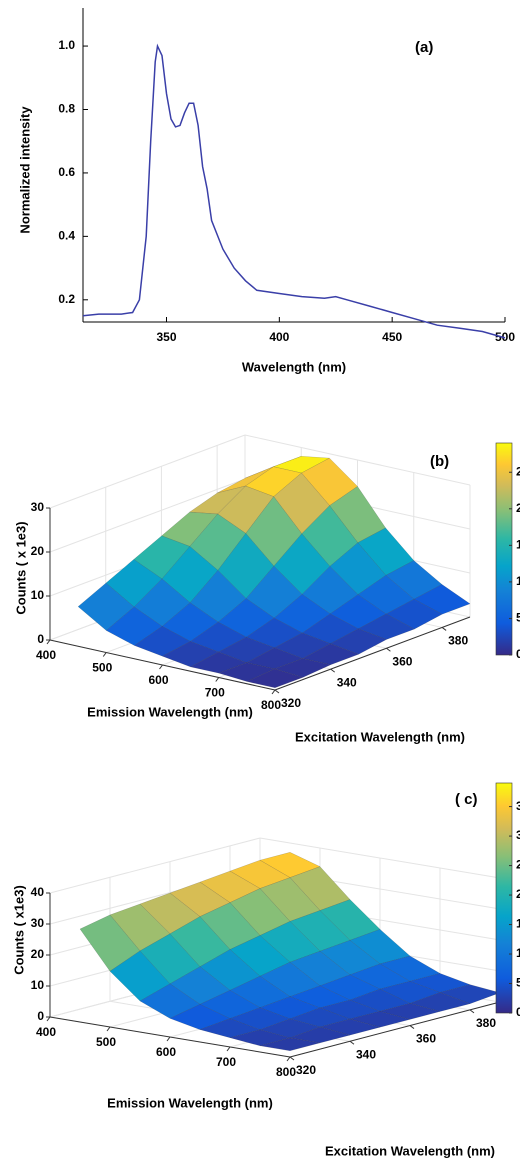 Image resolution: width=520 pixels, height=1167 pixels. What do you see at coordinates (18, 930) in the screenshot?
I see `z-axis-label: Counts ( x1e3)` at bounding box center [18, 930].